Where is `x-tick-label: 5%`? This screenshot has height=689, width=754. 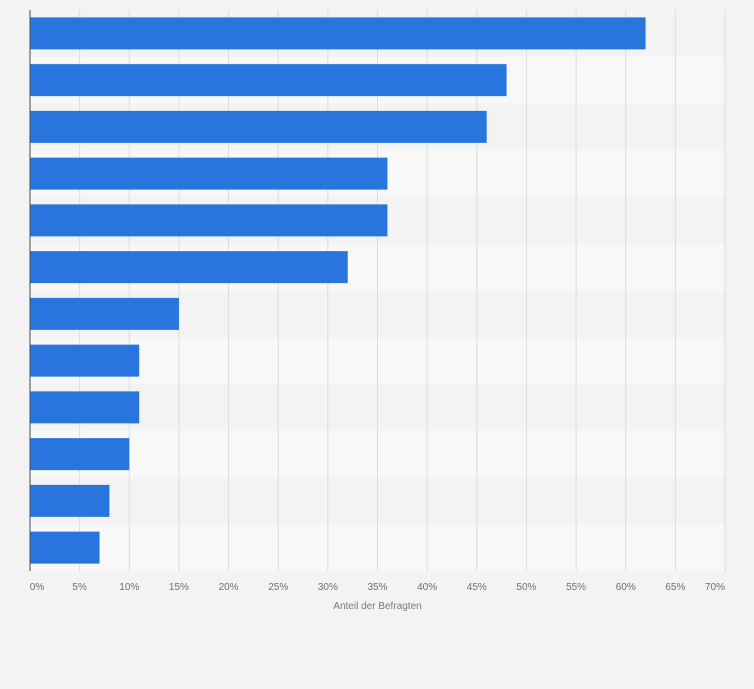
x-tick-label: 5% is located at coordinates (79, 587).